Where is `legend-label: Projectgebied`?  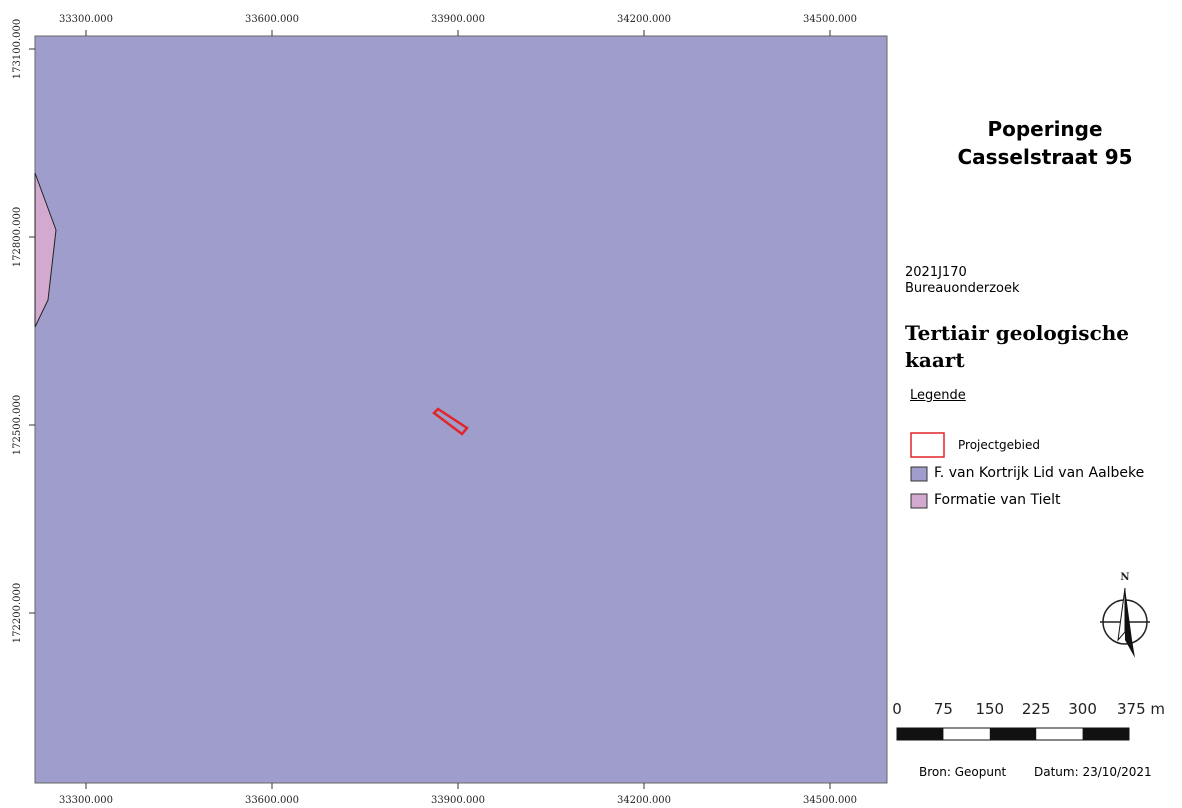
legend-label: Projectgebied is located at coordinates (999, 445).